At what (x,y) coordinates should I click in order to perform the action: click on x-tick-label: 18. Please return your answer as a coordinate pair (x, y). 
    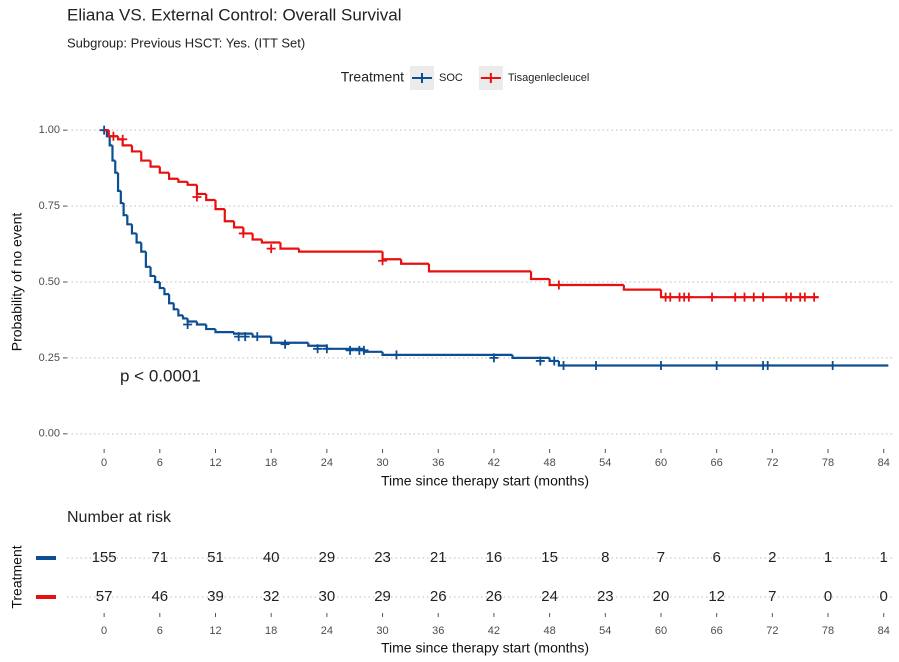
    Looking at the image, I should click on (271, 631).